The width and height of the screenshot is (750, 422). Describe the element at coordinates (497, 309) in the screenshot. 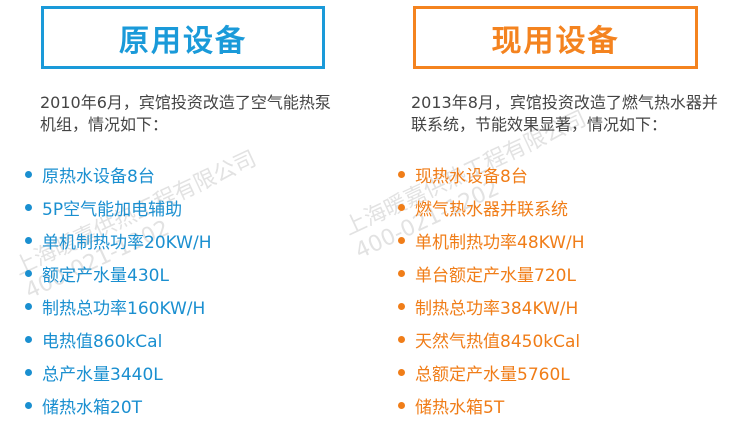

I see `item-text: 制热总功率384KW/H` at that location.